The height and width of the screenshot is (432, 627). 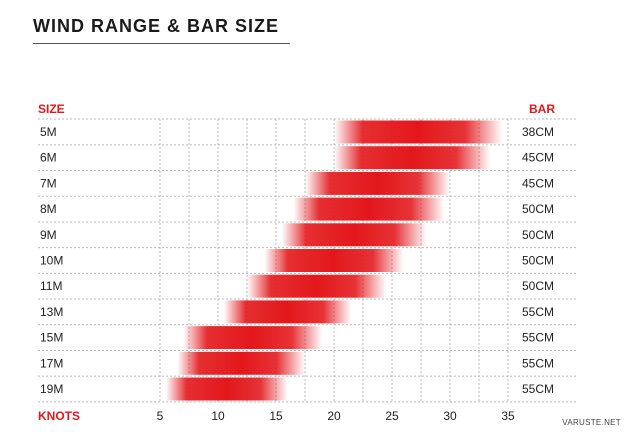 I want to click on range-bar-19m, so click(x=226, y=389).